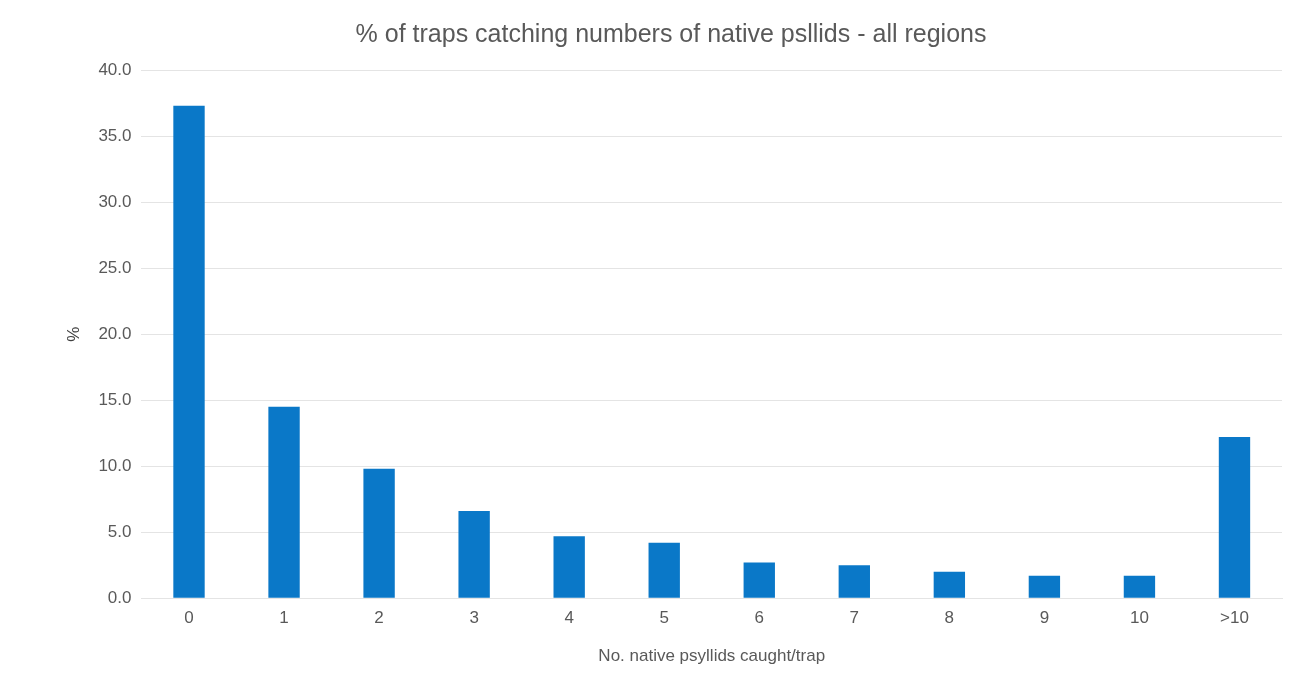 Image resolution: width=1302 pixels, height=681 pixels. What do you see at coordinates (119, 531) in the screenshot?
I see `y-tick-label: 5.0` at bounding box center [119, 531].